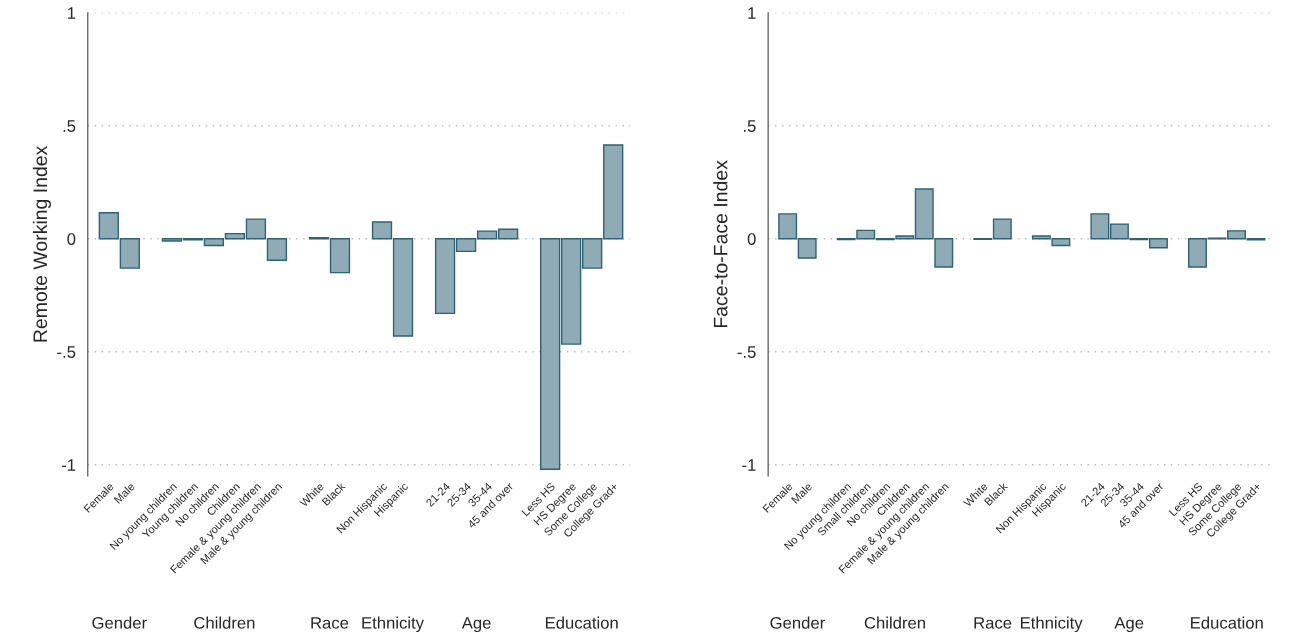 The image size is (1291, 639). I want to click on y-axis-title: Remote Working Index, so click(41, 243).